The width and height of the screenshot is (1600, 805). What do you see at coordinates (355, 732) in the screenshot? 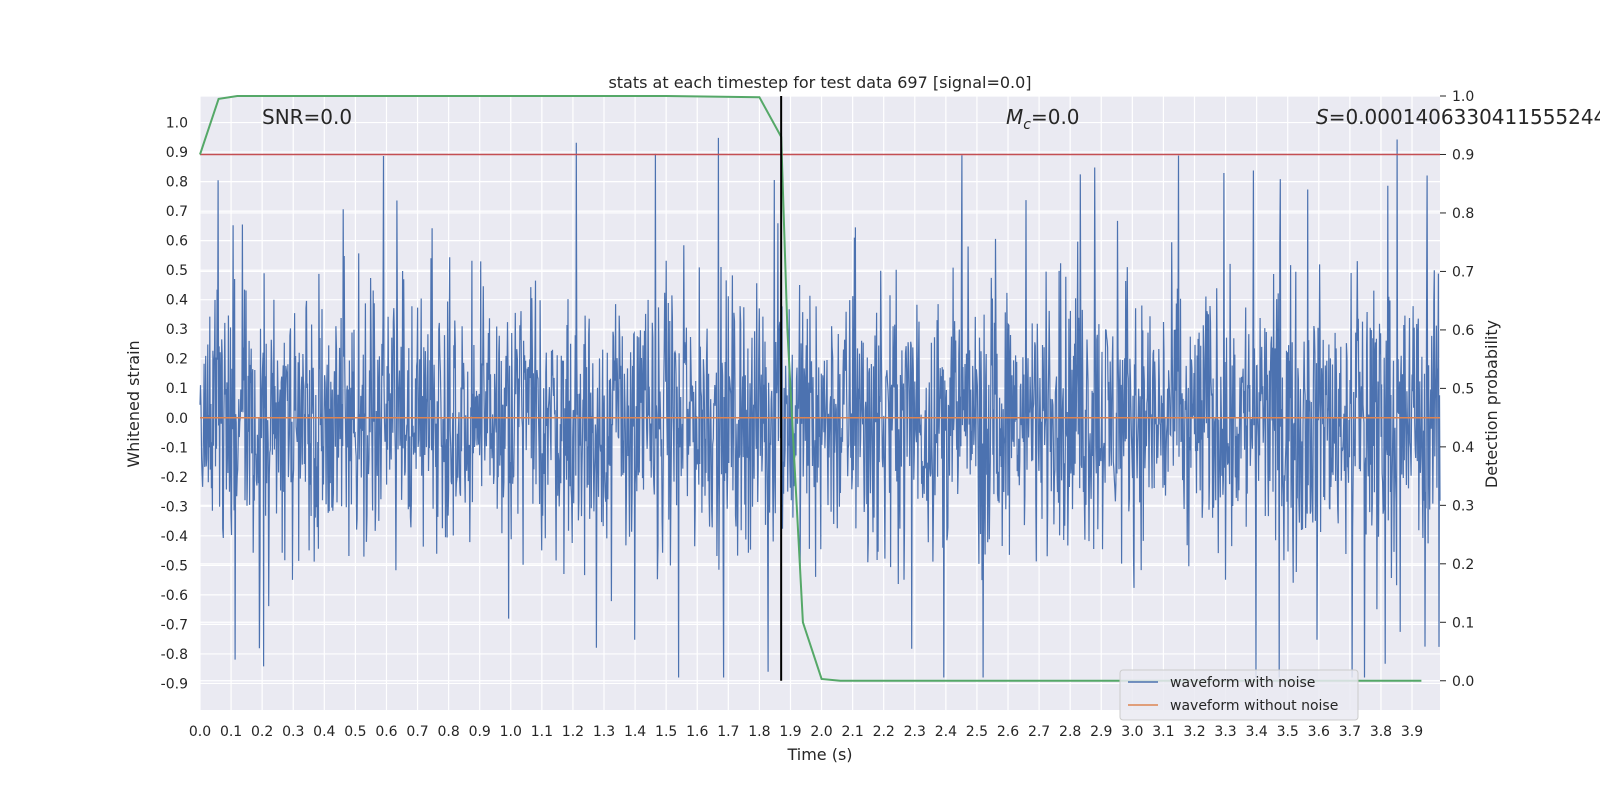
I see `x-tick-label: 0.5` at bounding box center [355, 732].